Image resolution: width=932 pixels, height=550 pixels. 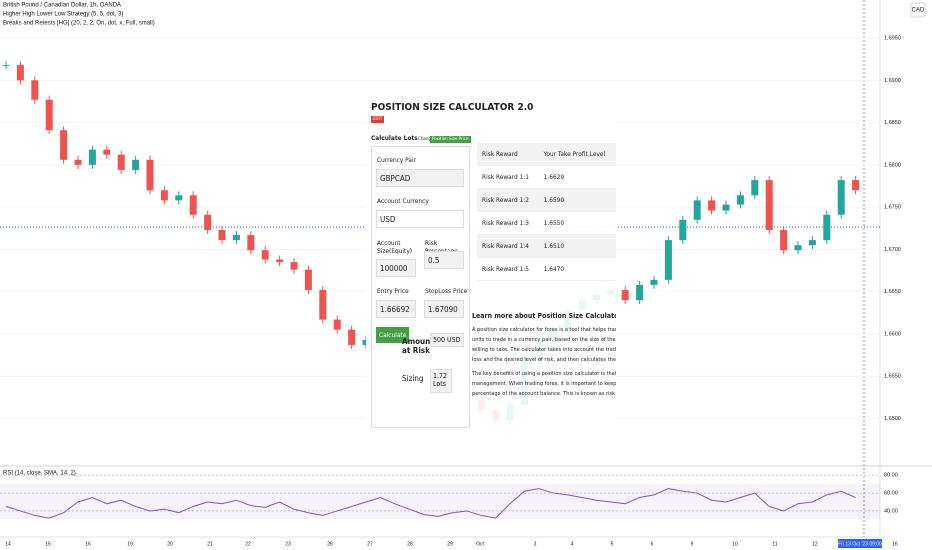 I want to click on x-tick-label: 10, so click(x=735, y=544).